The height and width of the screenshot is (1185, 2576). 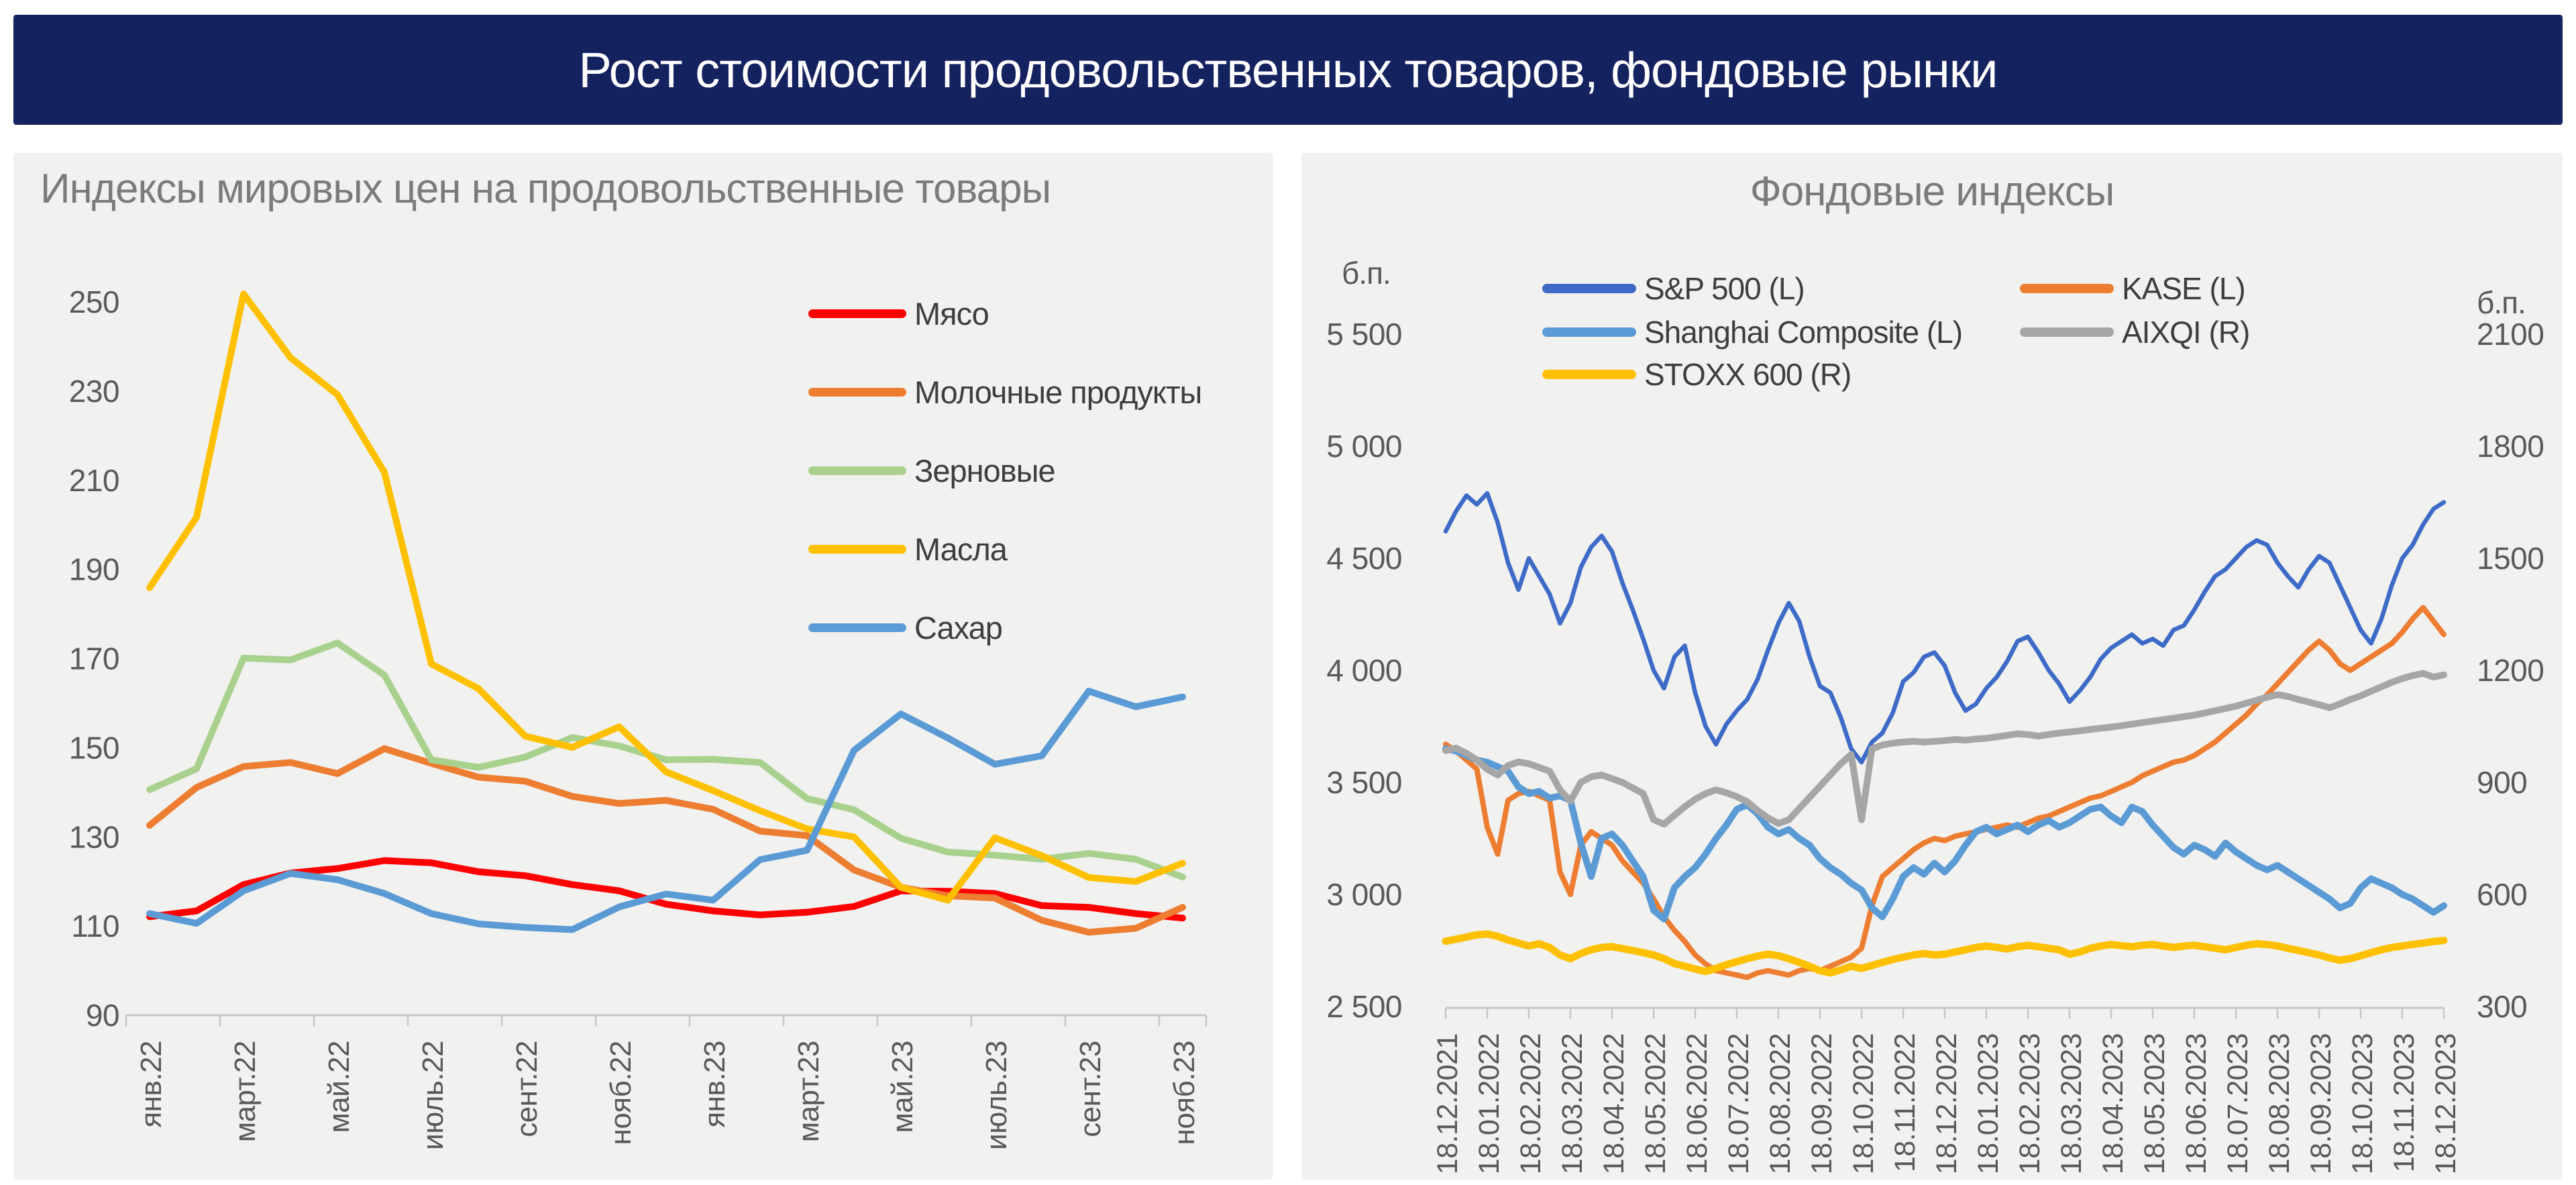 I want to click on series-line-сахар, so click(x=666, y=811).